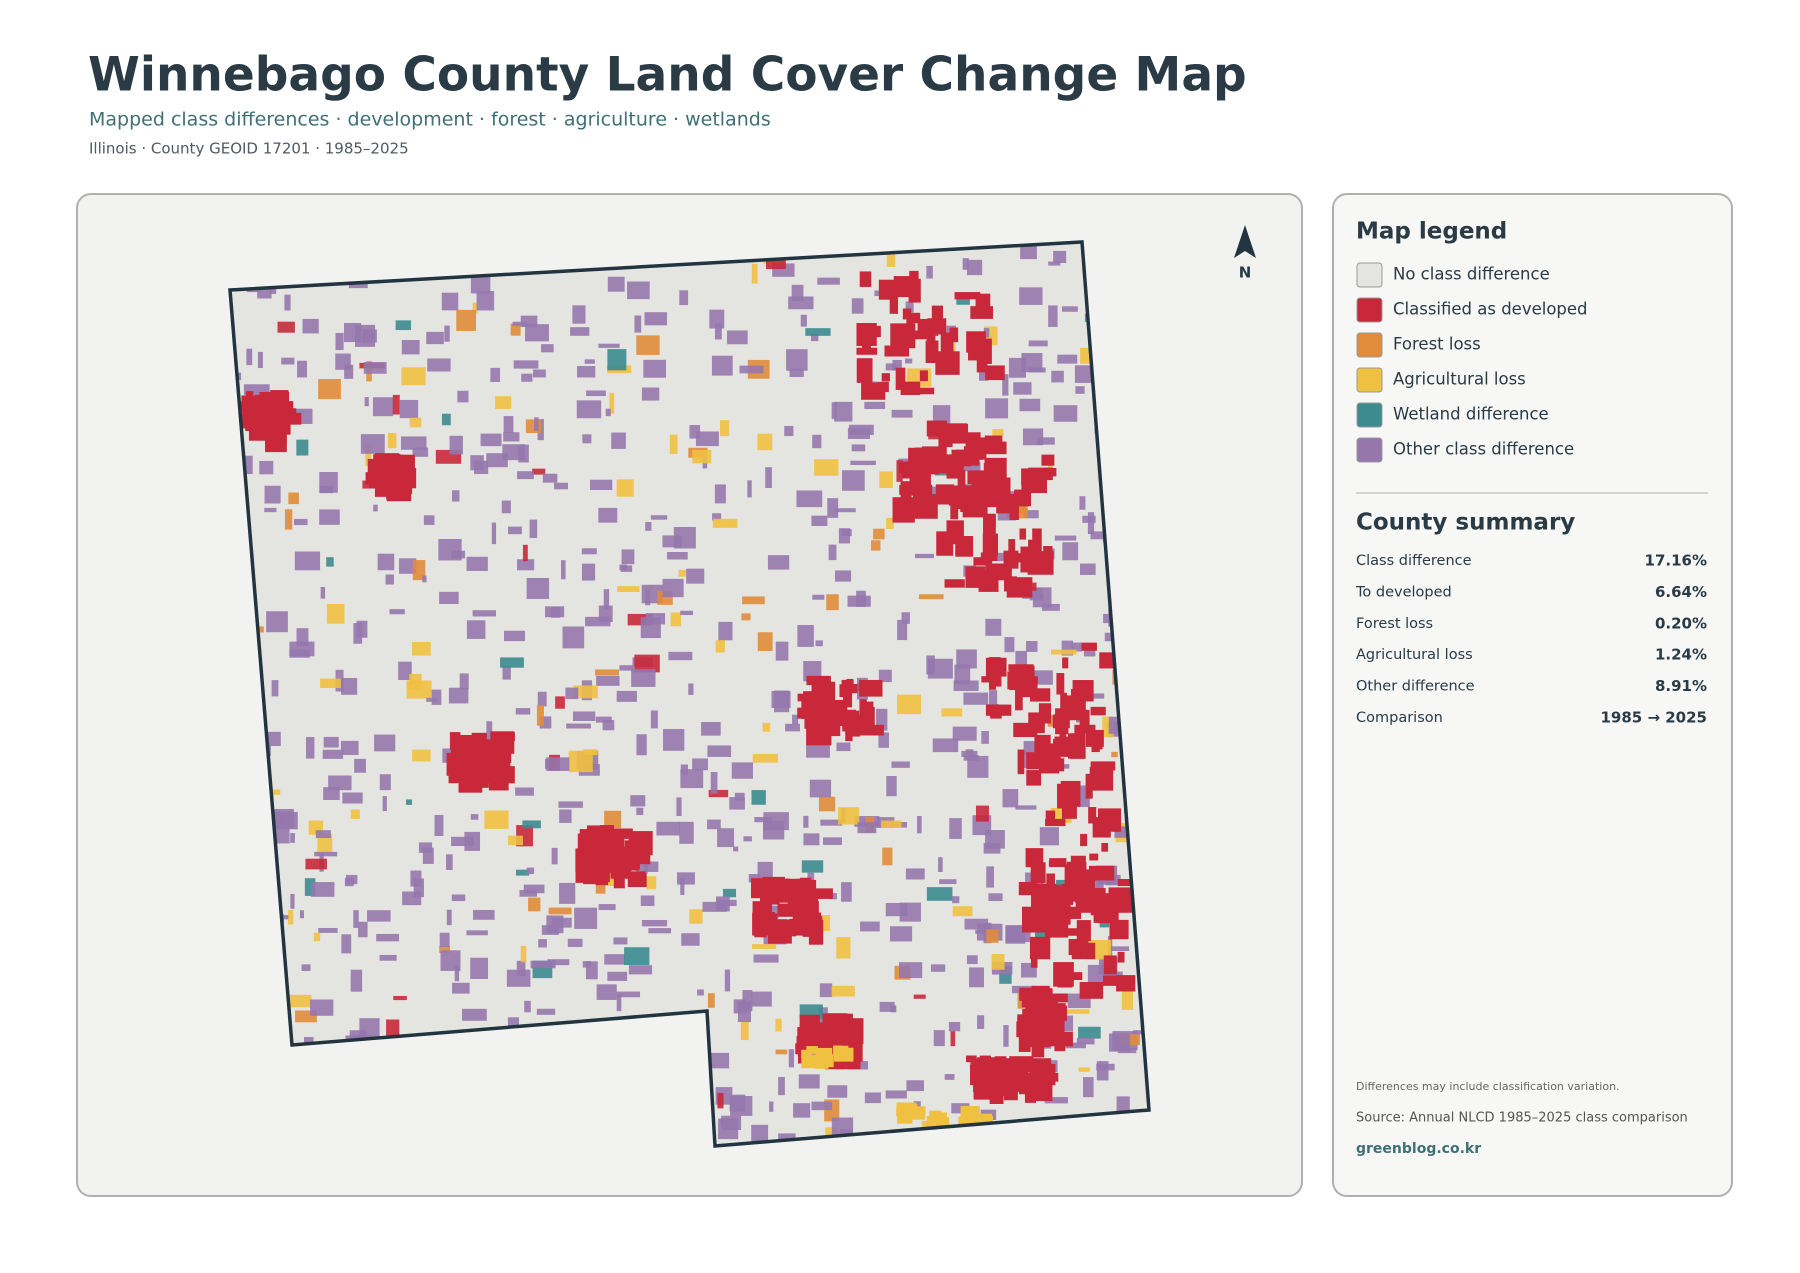 The image size is (1800, 1273). I want to click on north-arrow, so click(1245, 241).